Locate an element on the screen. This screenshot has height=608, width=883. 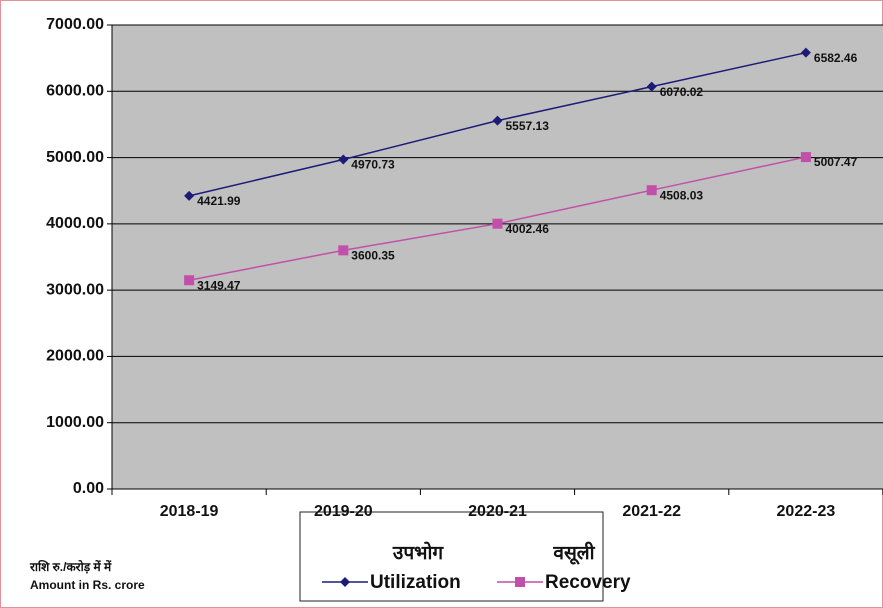
y-tick-label: 1000.00 is located at coordinates (75, 422).